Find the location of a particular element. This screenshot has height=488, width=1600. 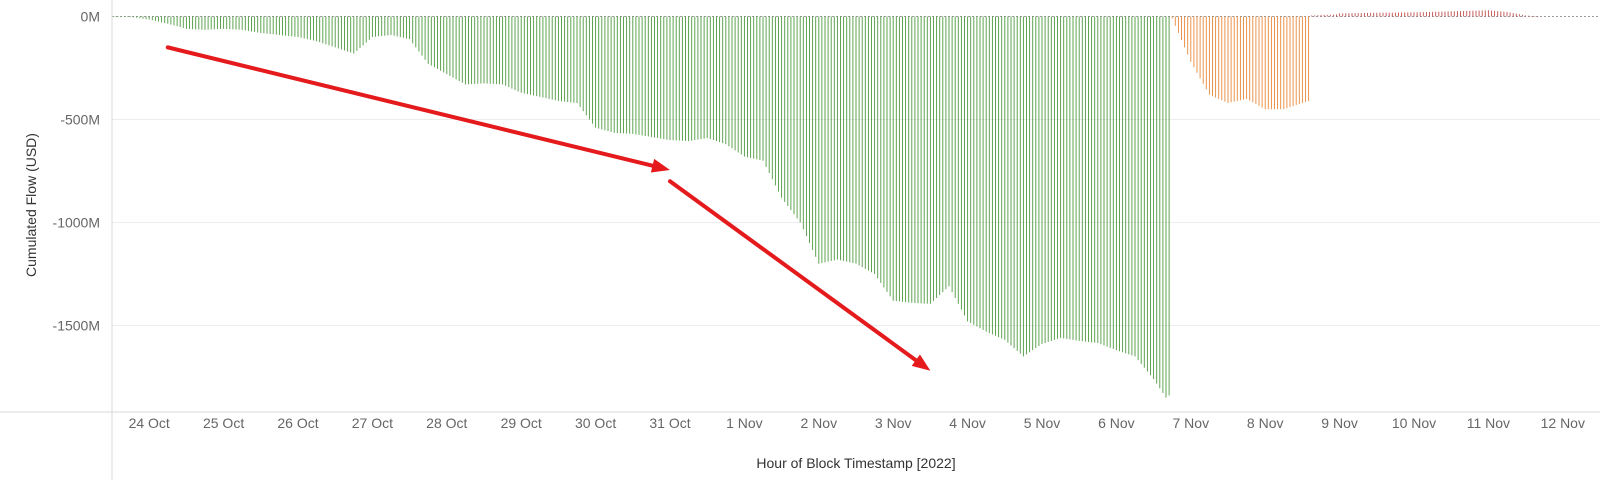

x-tick-label: 27 Oct is located at coordinates (372, 423).